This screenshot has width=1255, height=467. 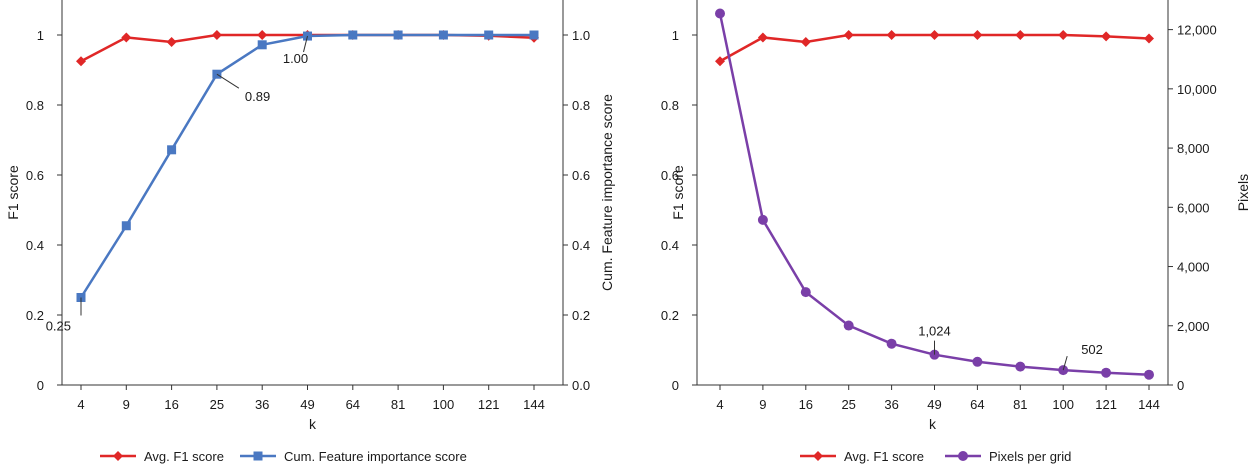 What do you see at coordinates (1092, 349) in the screenshot?
I see `annotation-label: 502` at bounding box center [1092, 349].